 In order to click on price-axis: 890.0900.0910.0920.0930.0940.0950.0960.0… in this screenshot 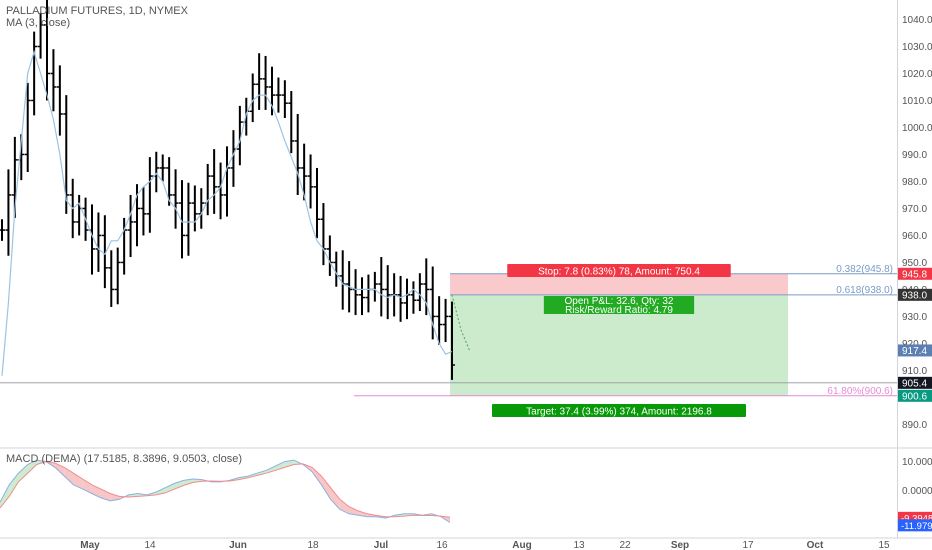, I will do `click(915, 223)`.